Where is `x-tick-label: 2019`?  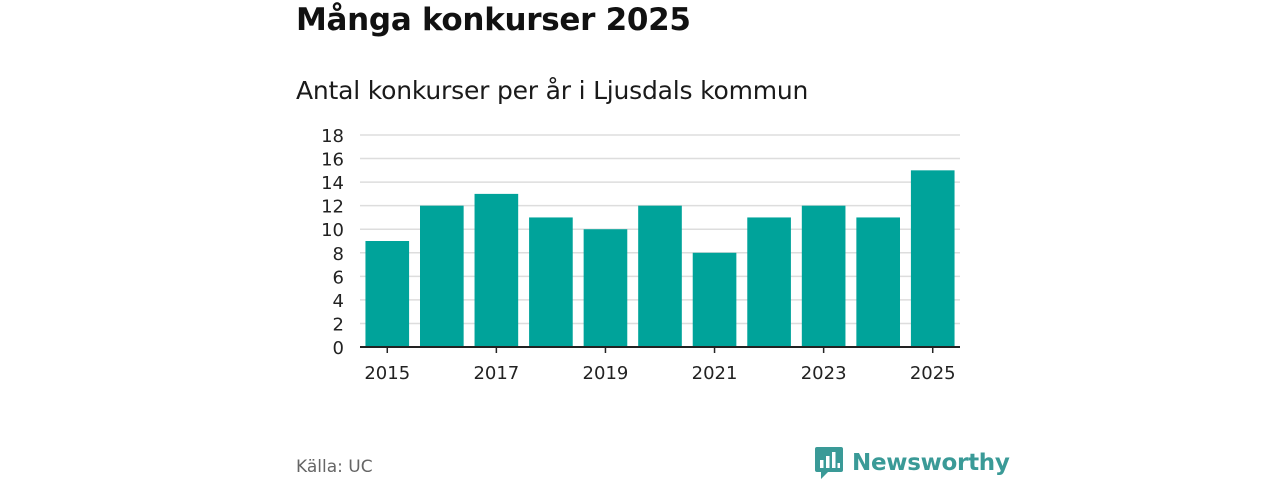 x-tick-label: 2019 is located at coordinates (606, 373).